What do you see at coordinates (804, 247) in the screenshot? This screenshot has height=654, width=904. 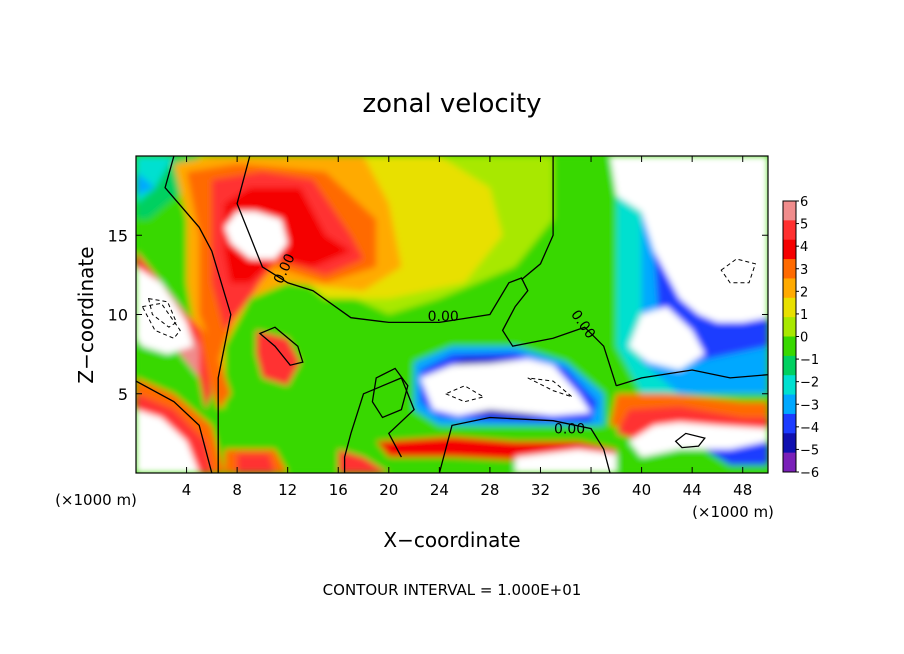 I see `colorbar-tick-label: 4` at bounding box center [804, 247].